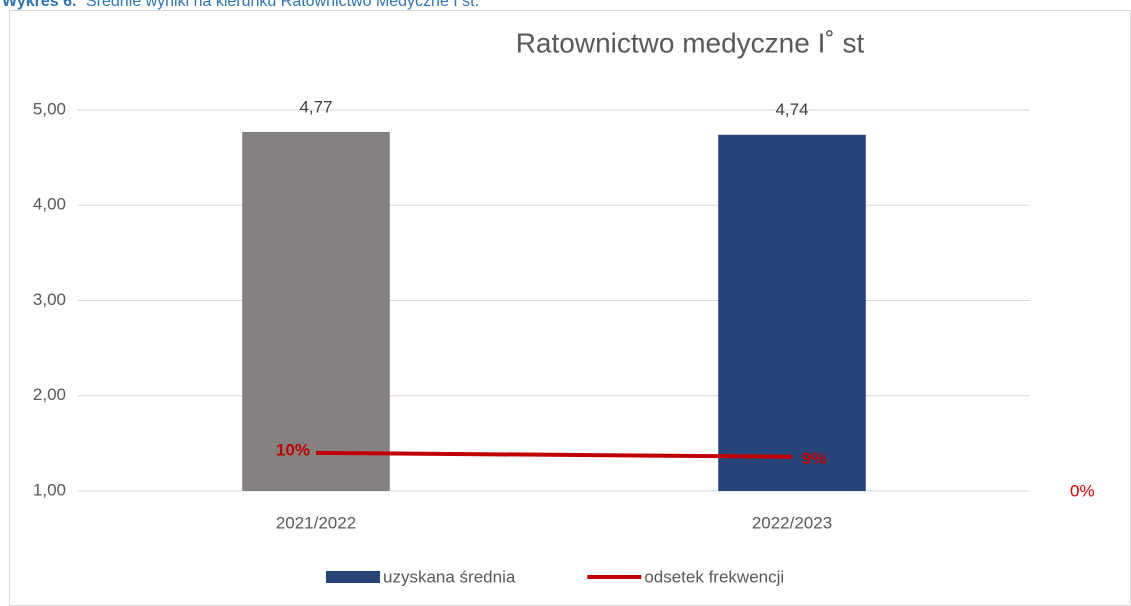 Image resolution: width=1131 pixels, height=606 pixels. What do you see at coordinates (315, 106) in the screenshot?
I see `data-label: 4,77` at bounding box center [315, 106].